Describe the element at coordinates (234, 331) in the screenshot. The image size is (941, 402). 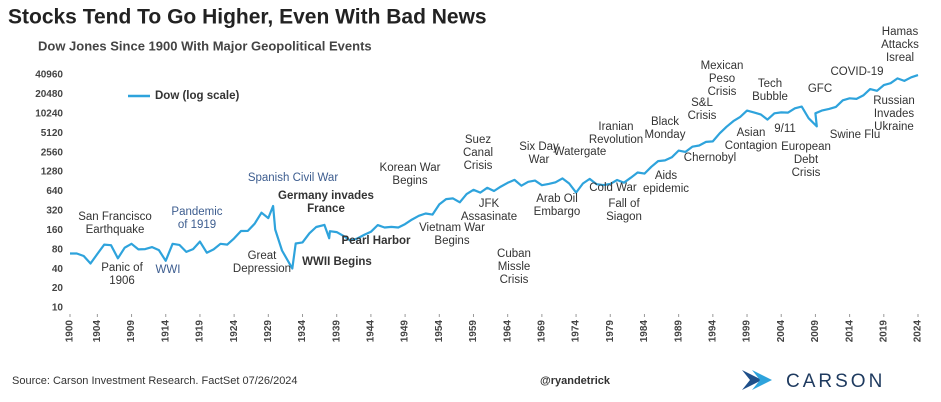
I see `x-tick-label: 1924` at that location.